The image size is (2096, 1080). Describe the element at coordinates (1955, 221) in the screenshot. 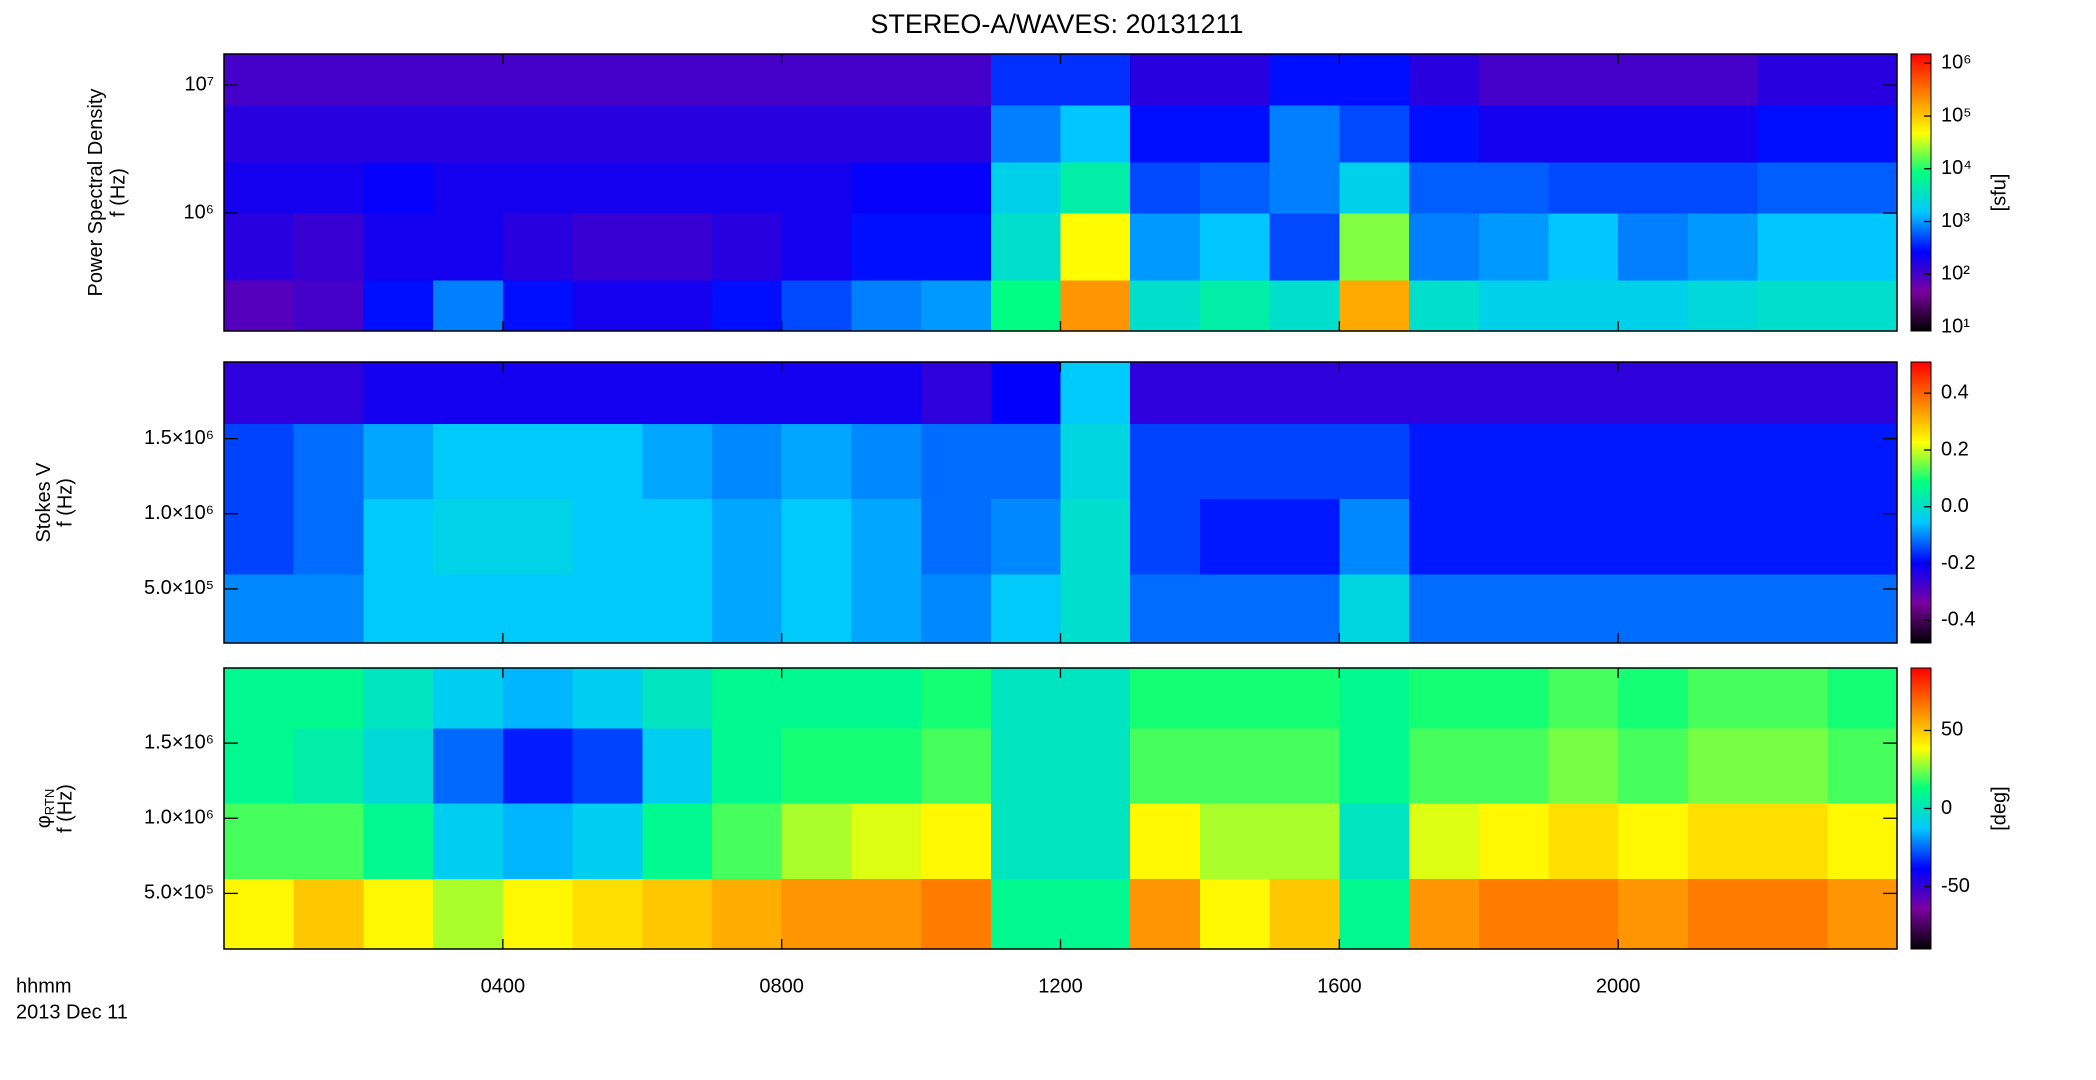

I see `colorbar-tick-label: 10³` at that location.